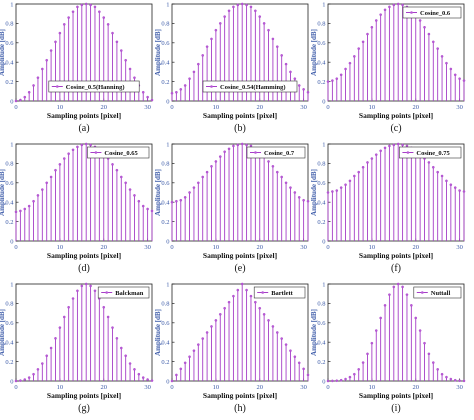 This screenshot has height=420, width=474. I want to click on legend: Nuttall, so click(437, 292).